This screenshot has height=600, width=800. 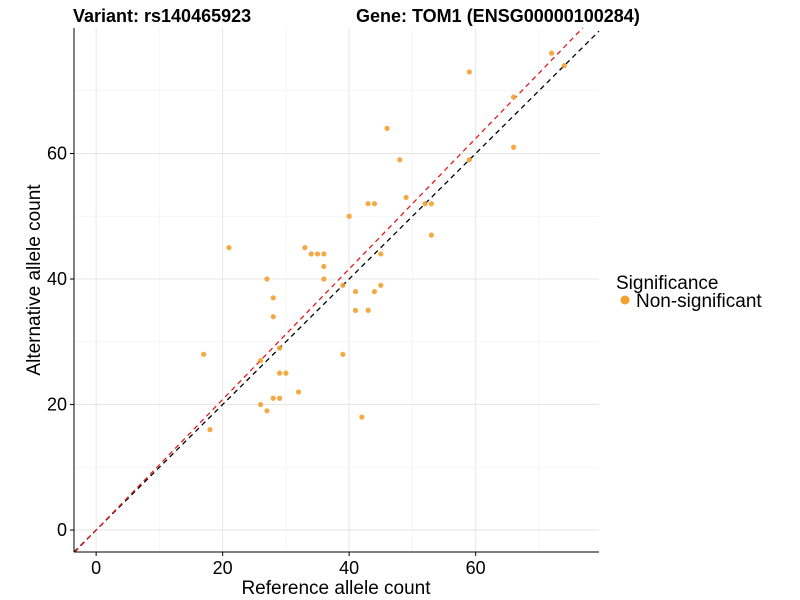 I want to click on chart-title-gene: Gene: TOM1 (ENSG00000100284), so click(x=498, y=16).